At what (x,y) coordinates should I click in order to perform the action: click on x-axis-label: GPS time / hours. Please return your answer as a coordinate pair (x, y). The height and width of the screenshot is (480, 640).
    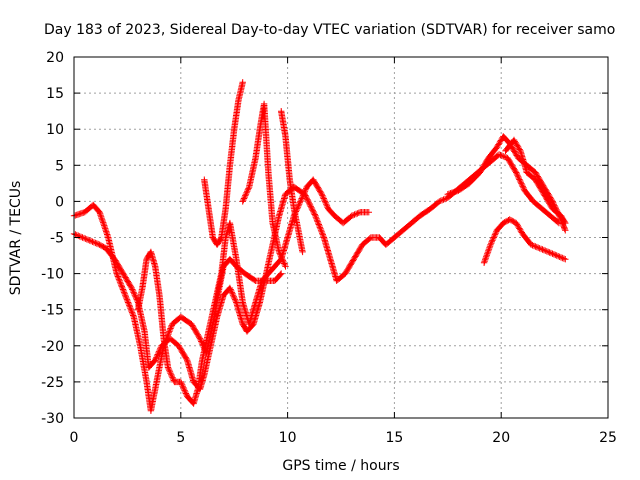
    Looking at the image, I should click on (340, 466).